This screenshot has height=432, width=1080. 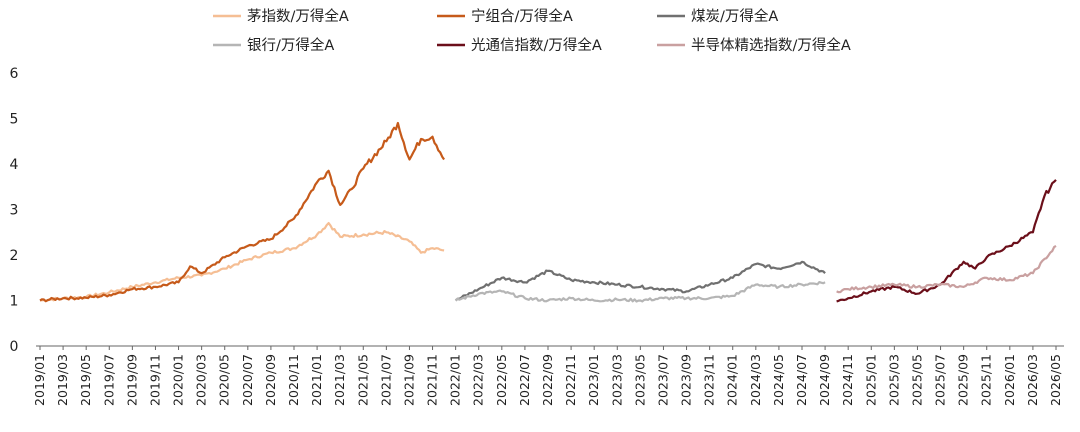 I want to click on legend-item: 半导体精选指数/万得全A, so click(x=754, y=45).